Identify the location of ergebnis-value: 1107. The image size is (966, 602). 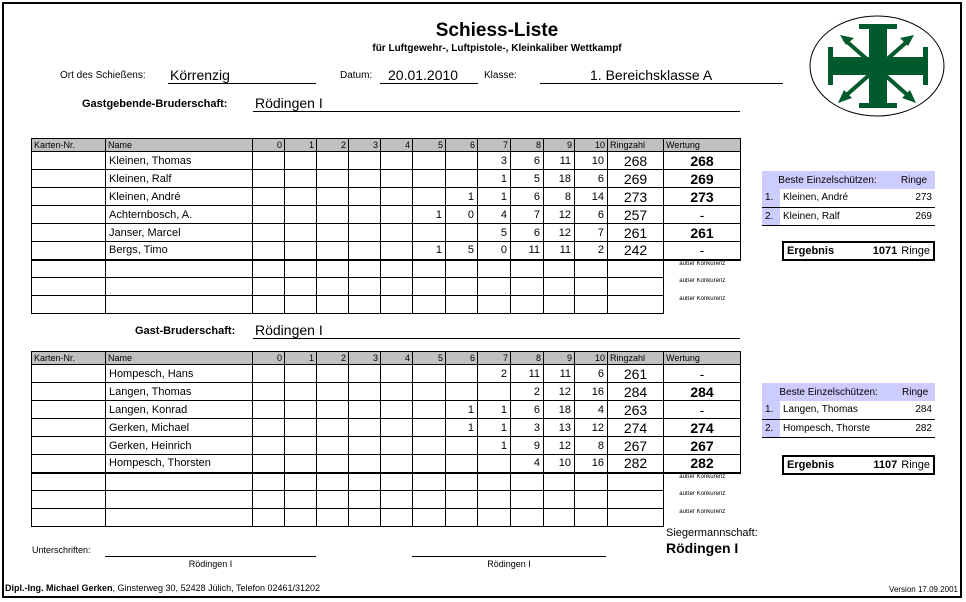
(885, 465).